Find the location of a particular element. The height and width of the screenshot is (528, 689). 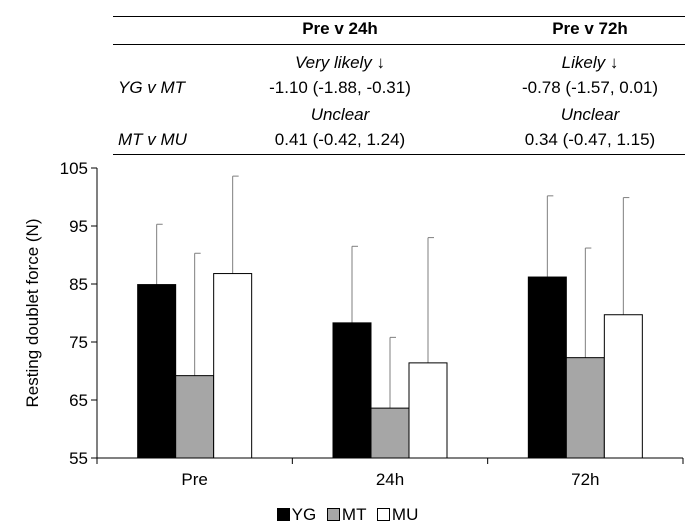

bar-mu-72h is located at coordinates (623, 386).